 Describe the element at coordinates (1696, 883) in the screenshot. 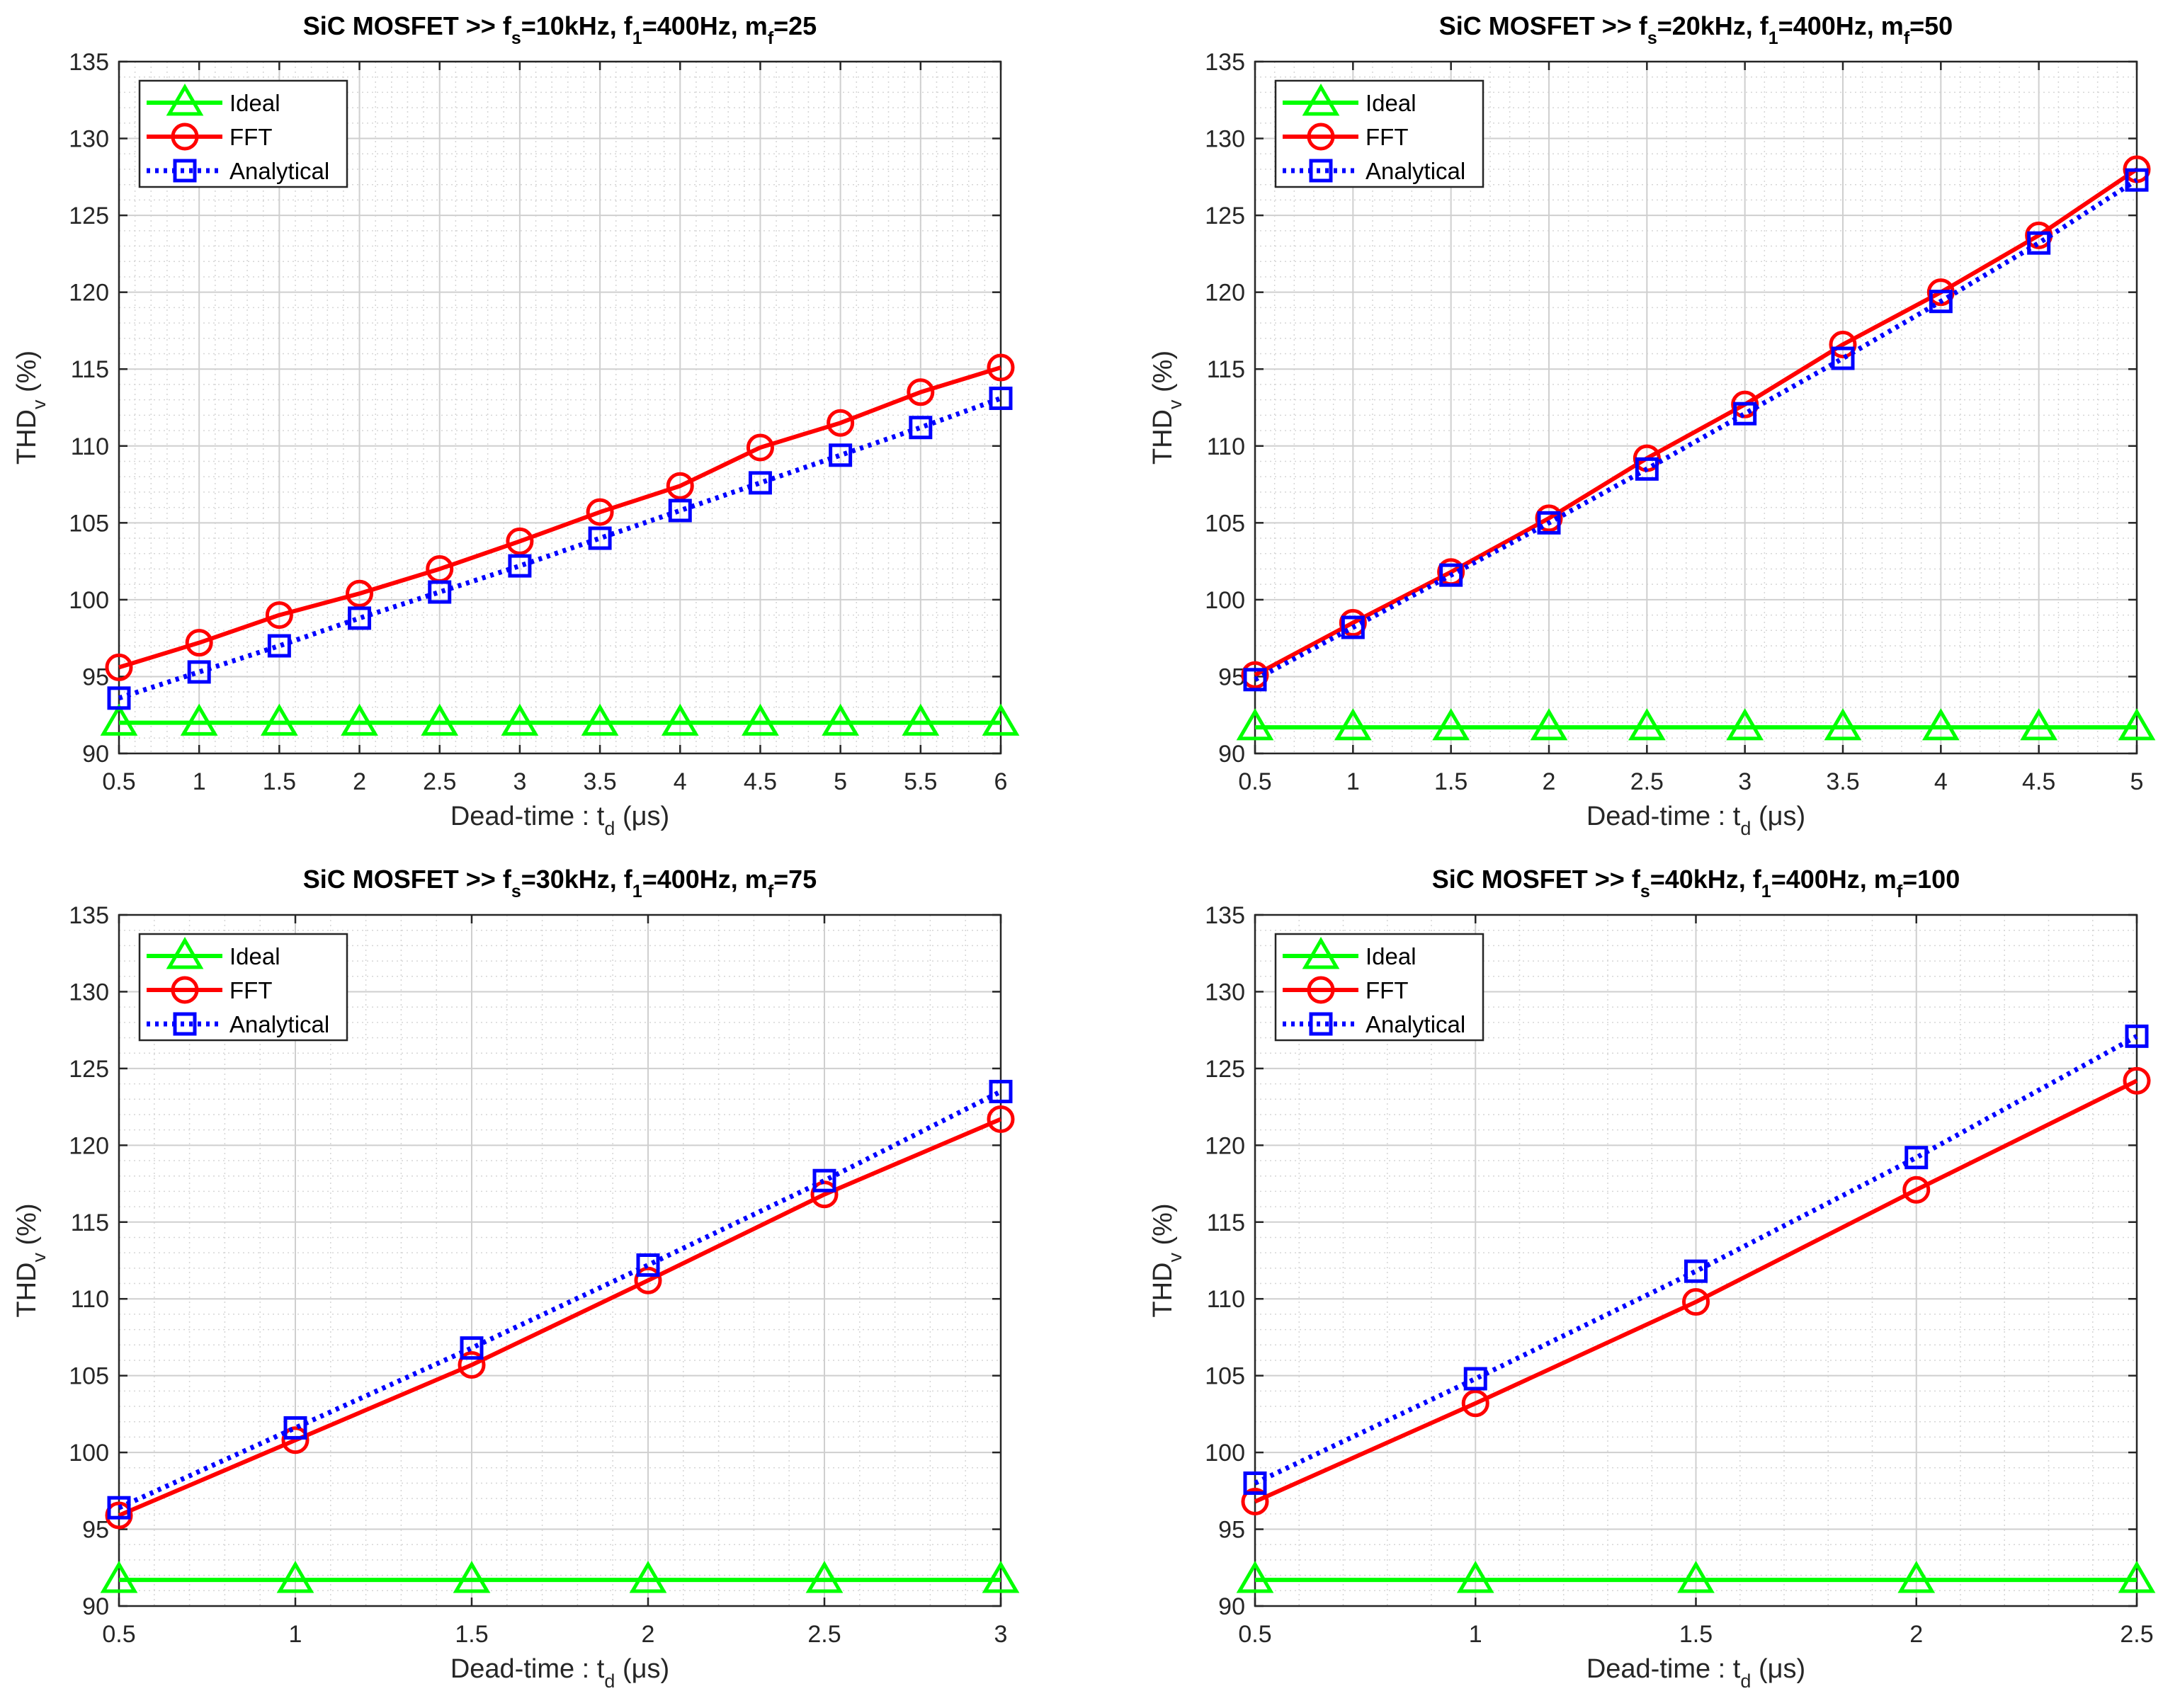

I see `chart-title: SiC MOSFET >> fs=40kHz, f1=400Hz, mf=100` at that location.